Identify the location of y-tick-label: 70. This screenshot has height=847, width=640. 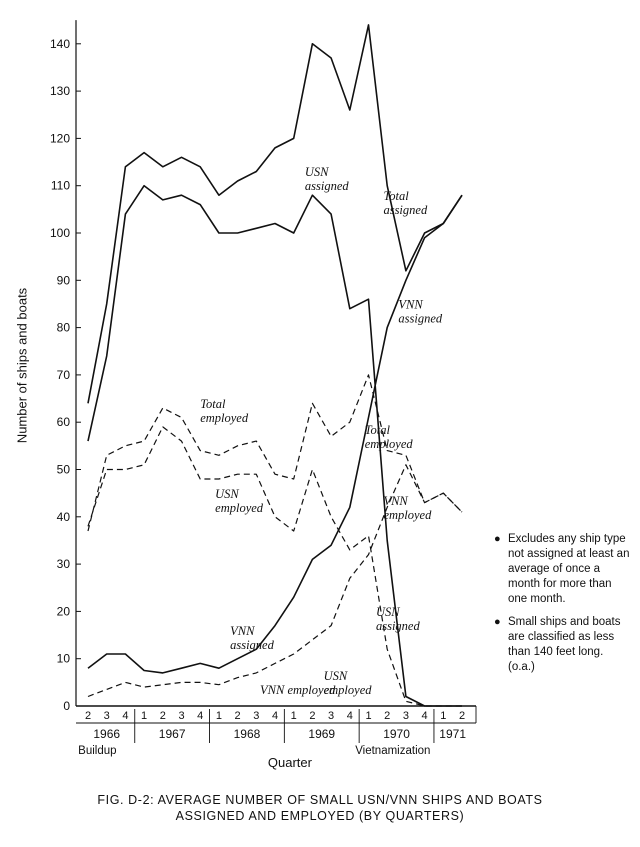
(64, 375).